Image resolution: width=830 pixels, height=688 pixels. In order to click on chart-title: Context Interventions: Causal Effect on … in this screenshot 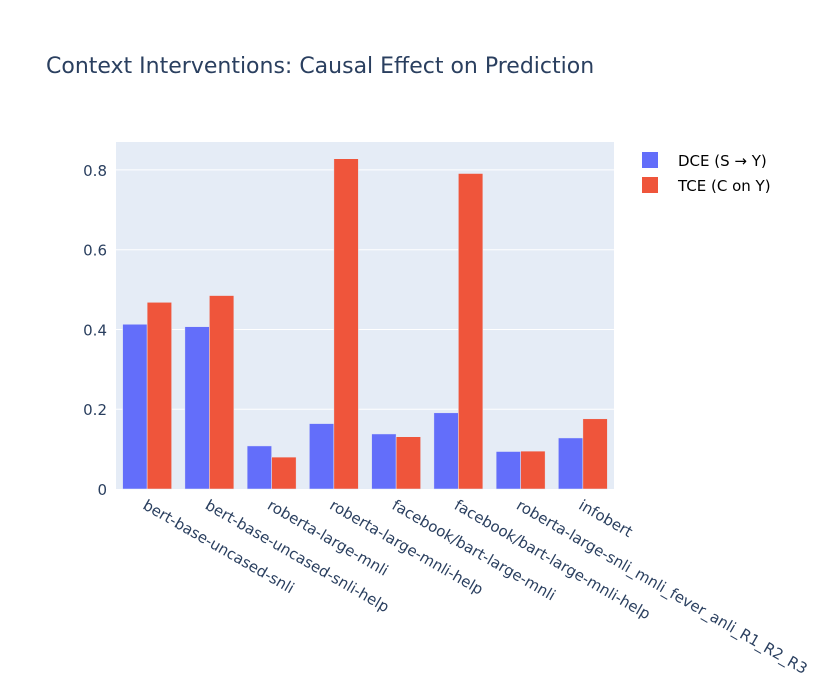, I will do `click(320, 66)`.